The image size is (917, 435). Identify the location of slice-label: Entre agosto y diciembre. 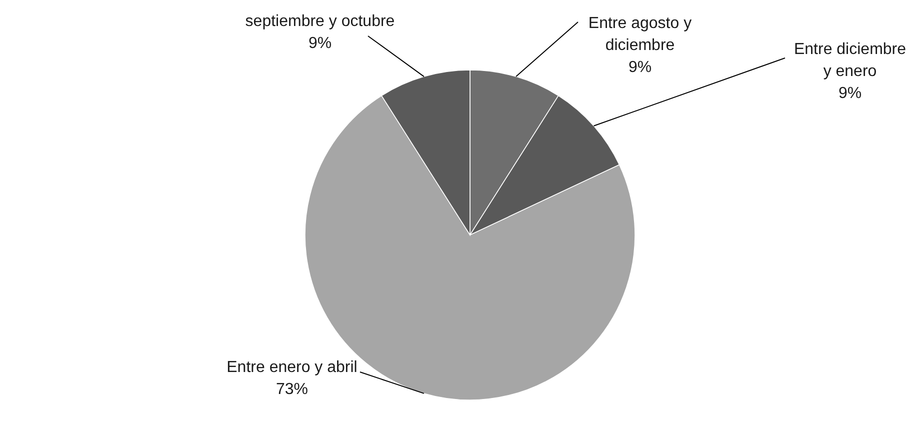
(640, 34).